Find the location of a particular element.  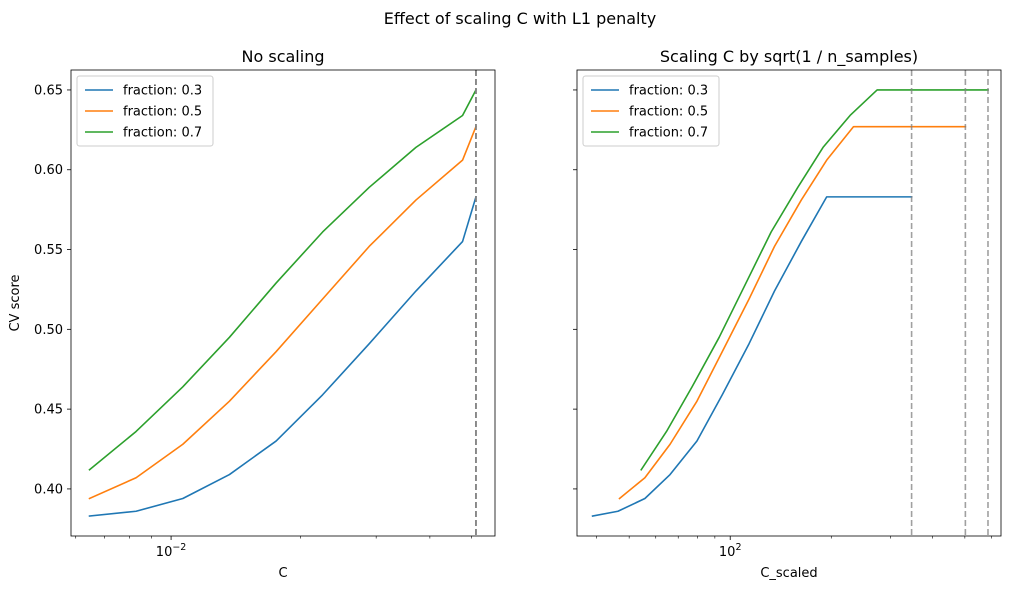

y-tick-label: 0.65 is located at coordinates (48, 90).